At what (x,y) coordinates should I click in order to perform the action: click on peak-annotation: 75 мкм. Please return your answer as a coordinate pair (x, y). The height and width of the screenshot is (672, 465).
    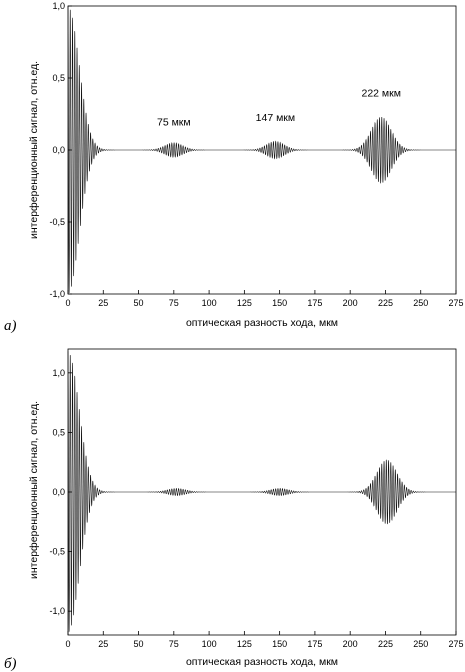
    Looking at the image, I should click on (174, 123).